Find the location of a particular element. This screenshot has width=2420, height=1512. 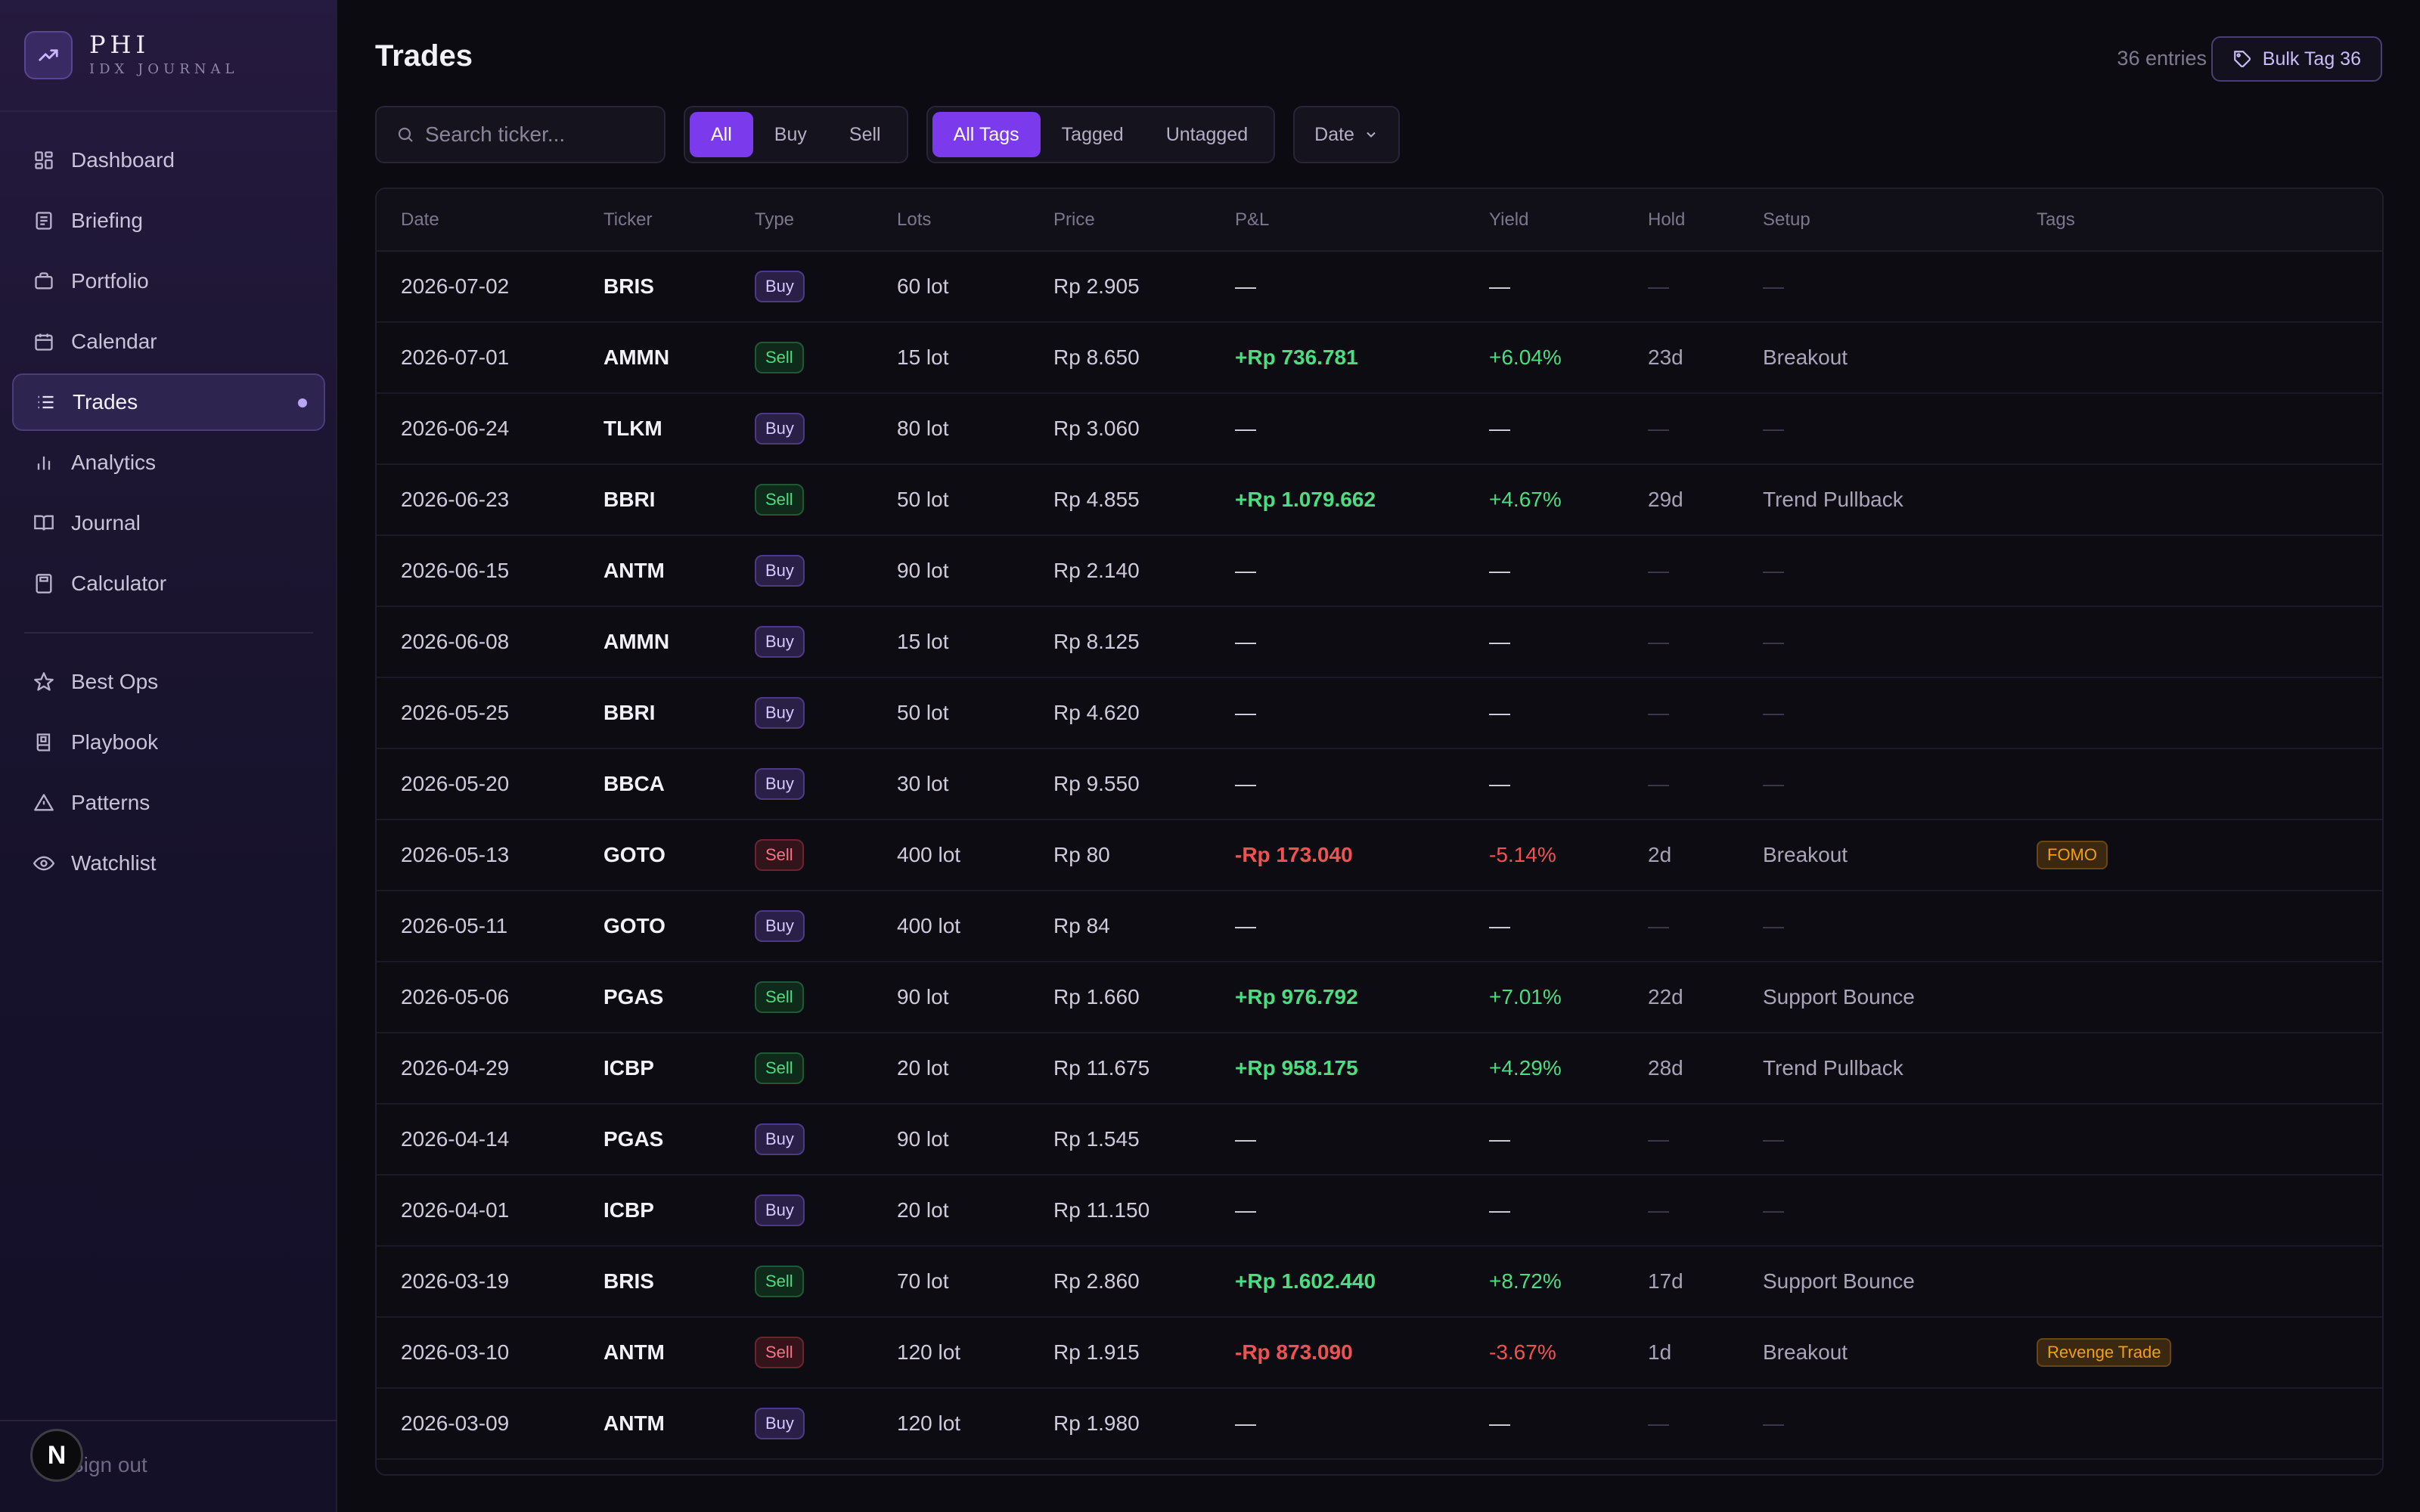

sell-badge: Sell is located at coordinates (780, 1281).